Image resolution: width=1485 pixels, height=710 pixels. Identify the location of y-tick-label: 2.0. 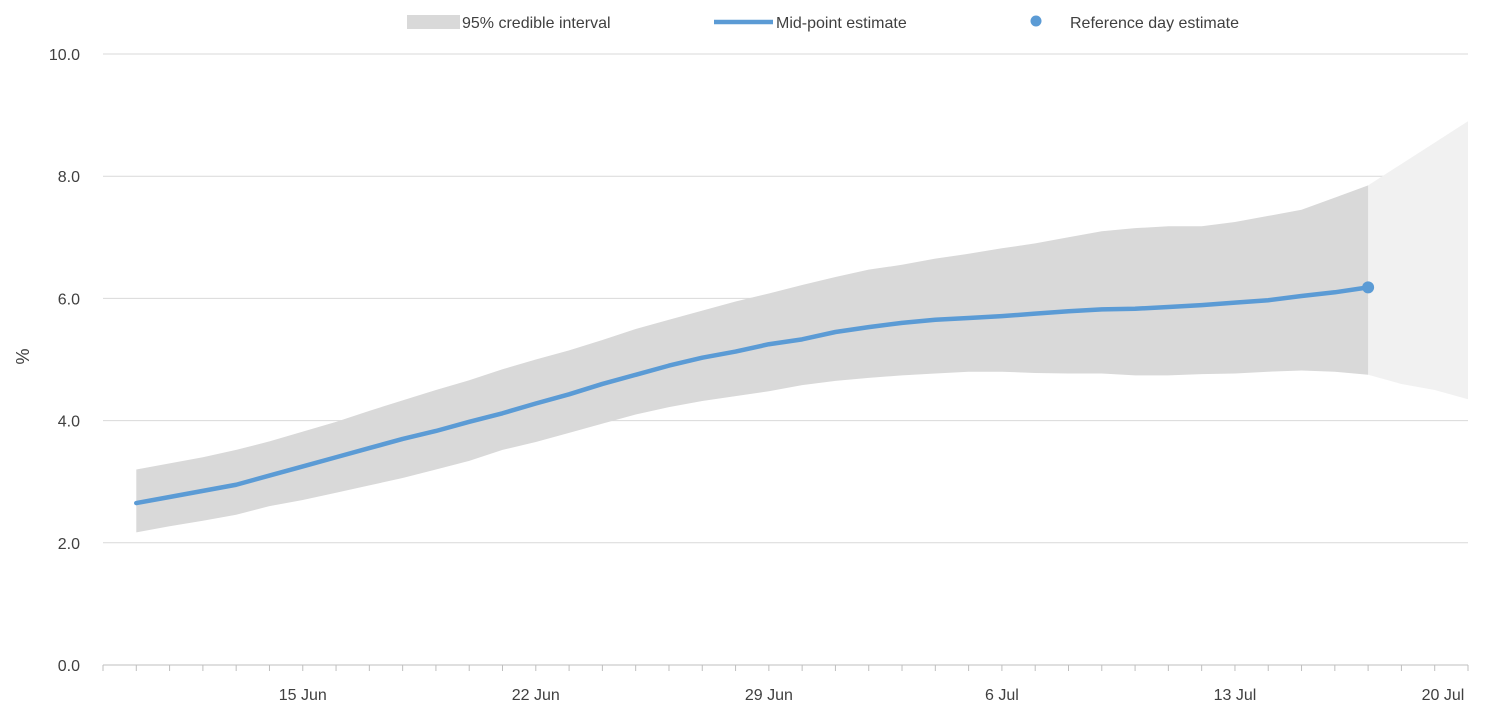
(69, 544).